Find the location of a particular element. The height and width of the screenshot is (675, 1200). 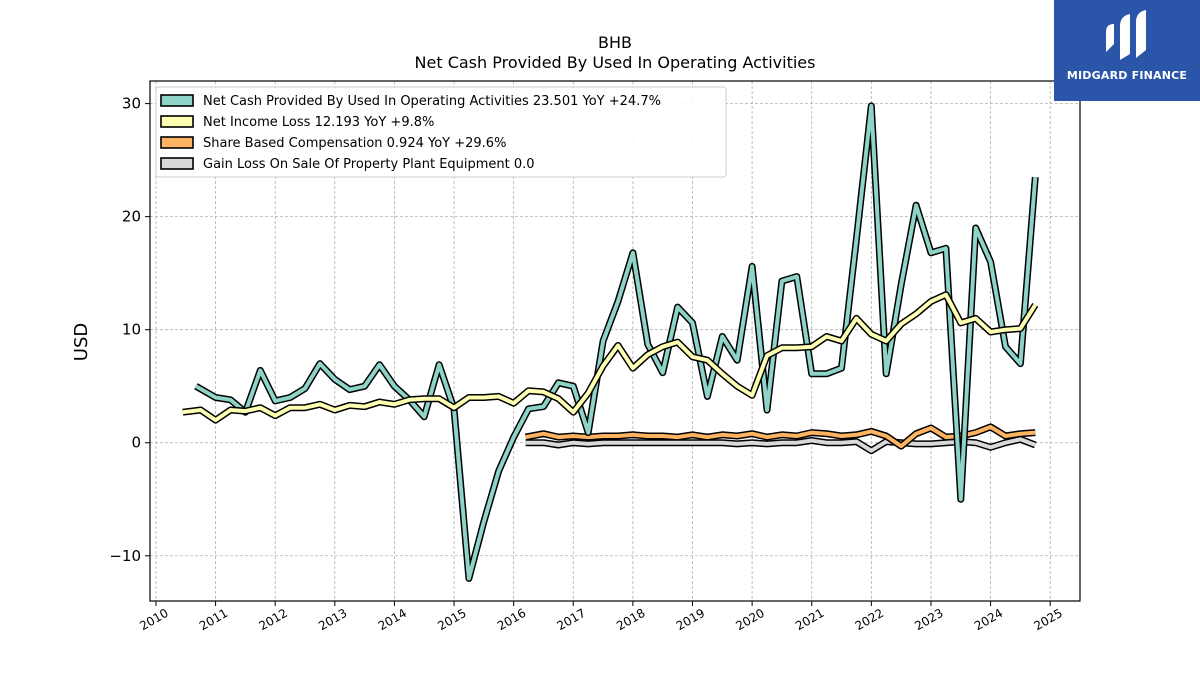

x-tick-label: 2021 is located at coordinates (809, 619).